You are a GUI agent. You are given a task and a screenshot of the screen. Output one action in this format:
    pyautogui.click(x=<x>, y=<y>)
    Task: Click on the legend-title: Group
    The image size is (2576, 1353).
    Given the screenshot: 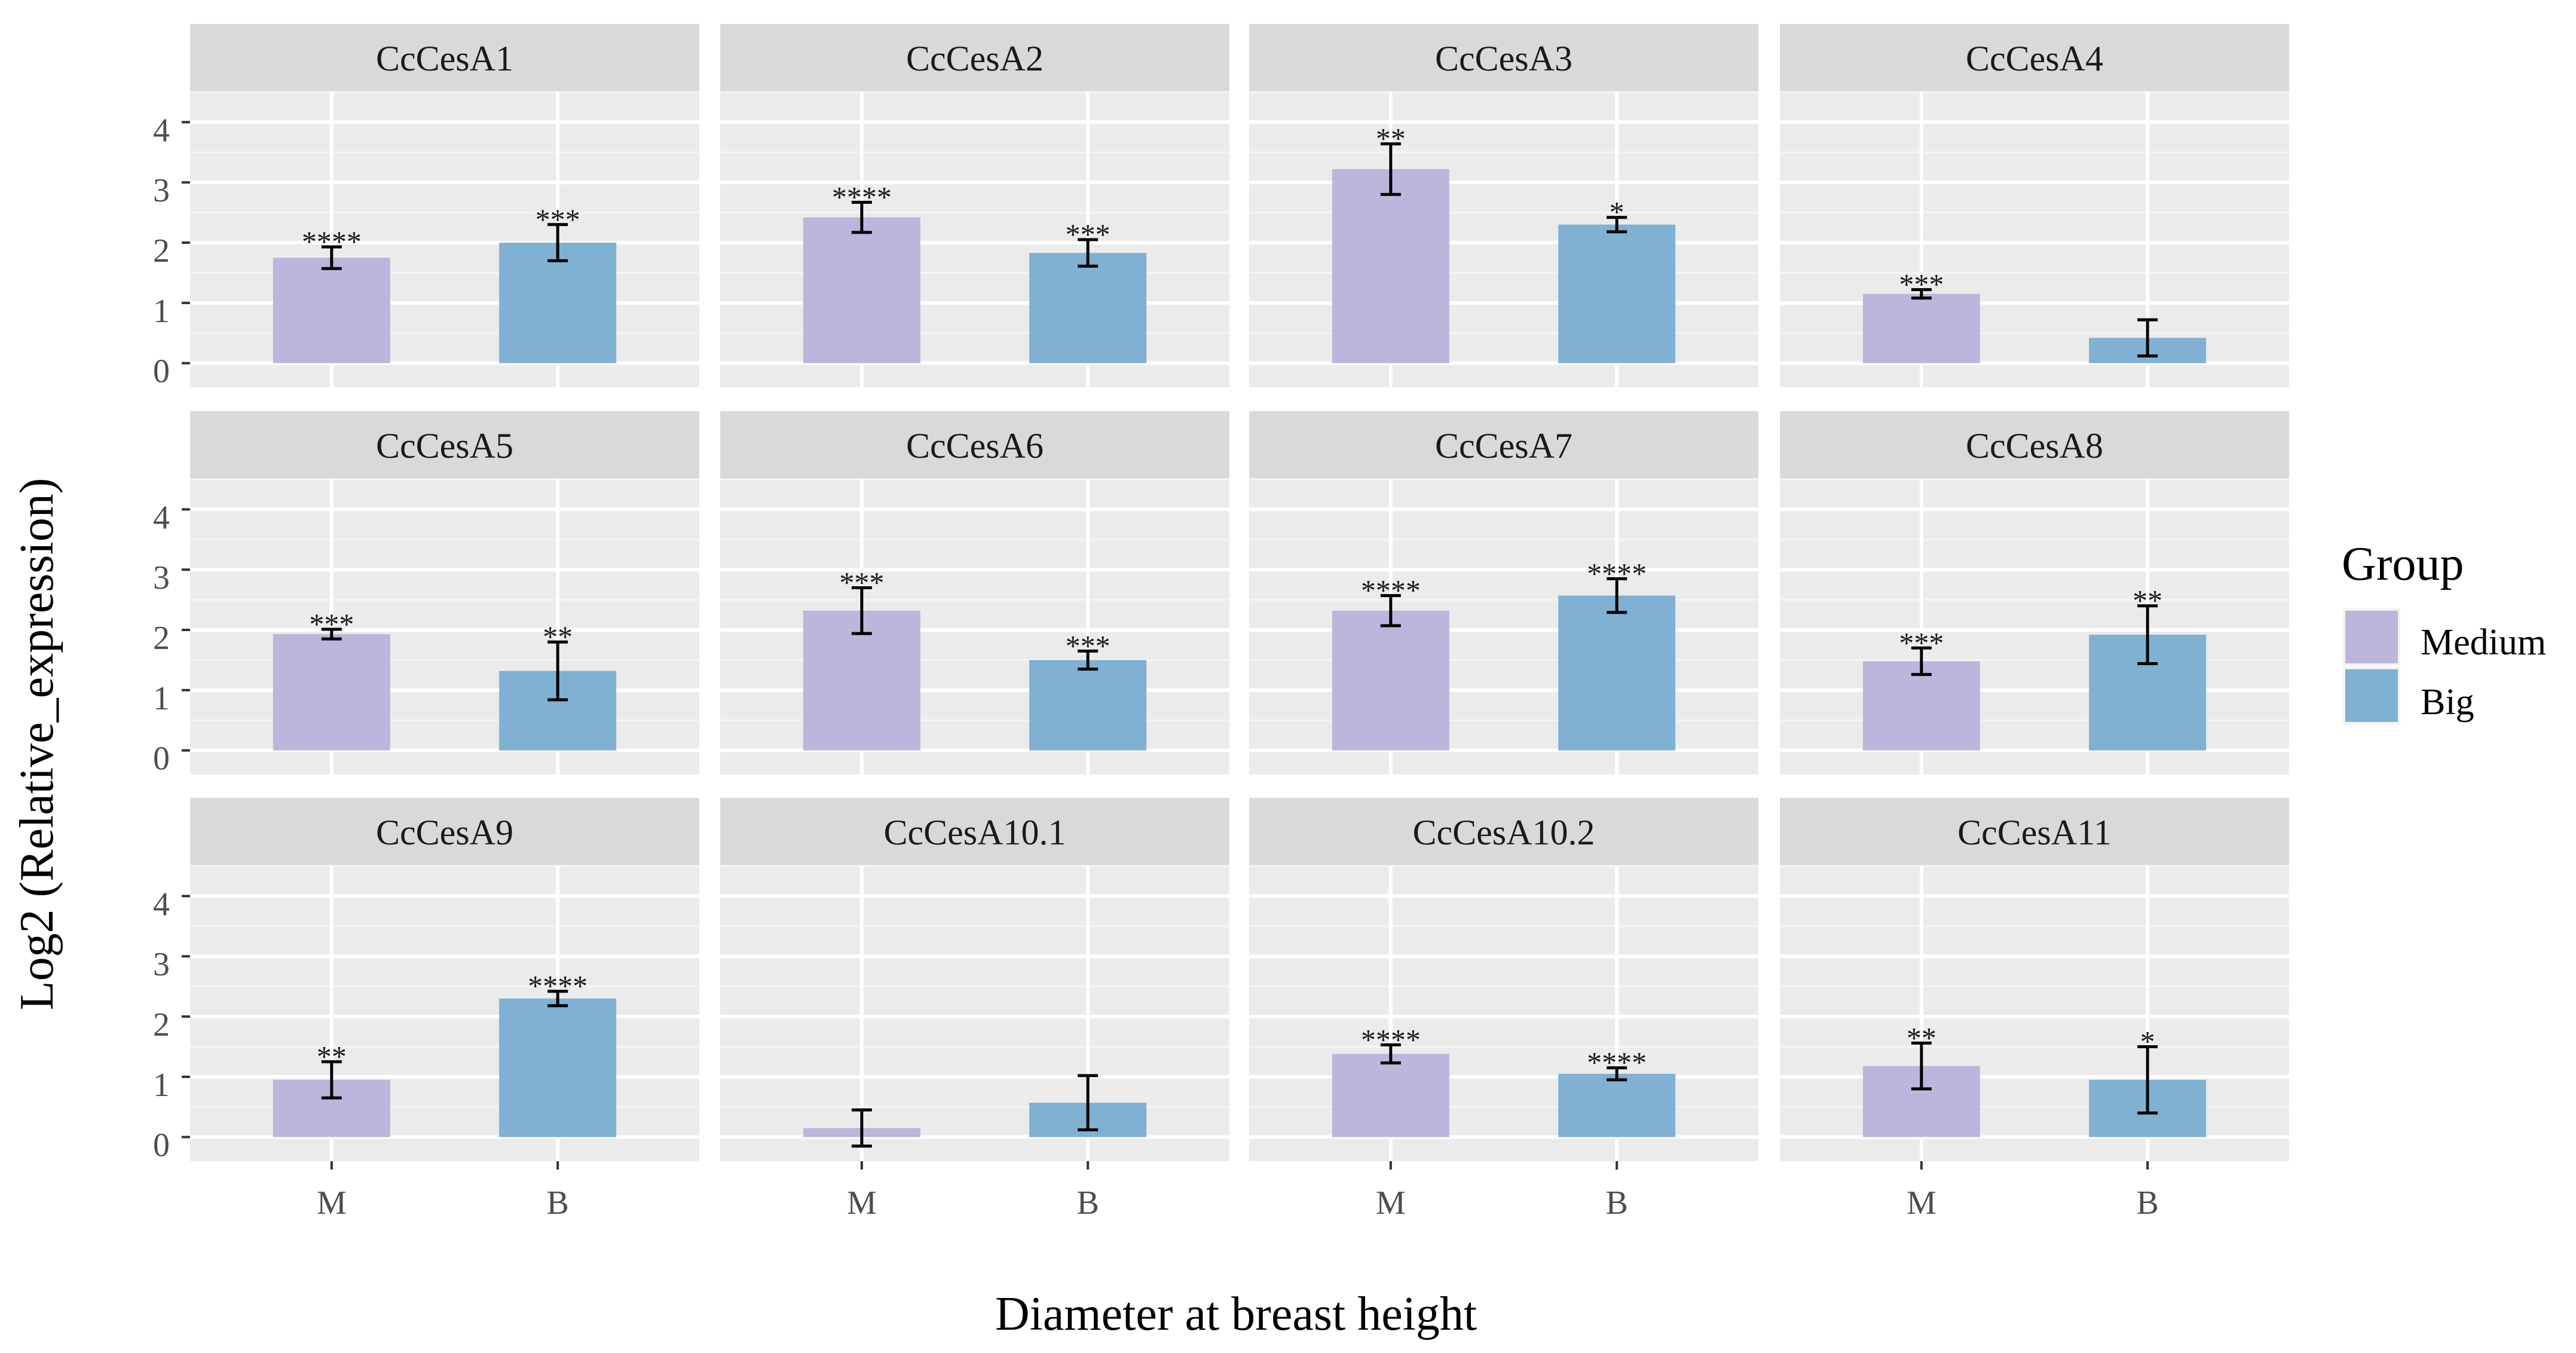 What is the action you would take?
    pyautogui.click(x=2403, y=564)
    